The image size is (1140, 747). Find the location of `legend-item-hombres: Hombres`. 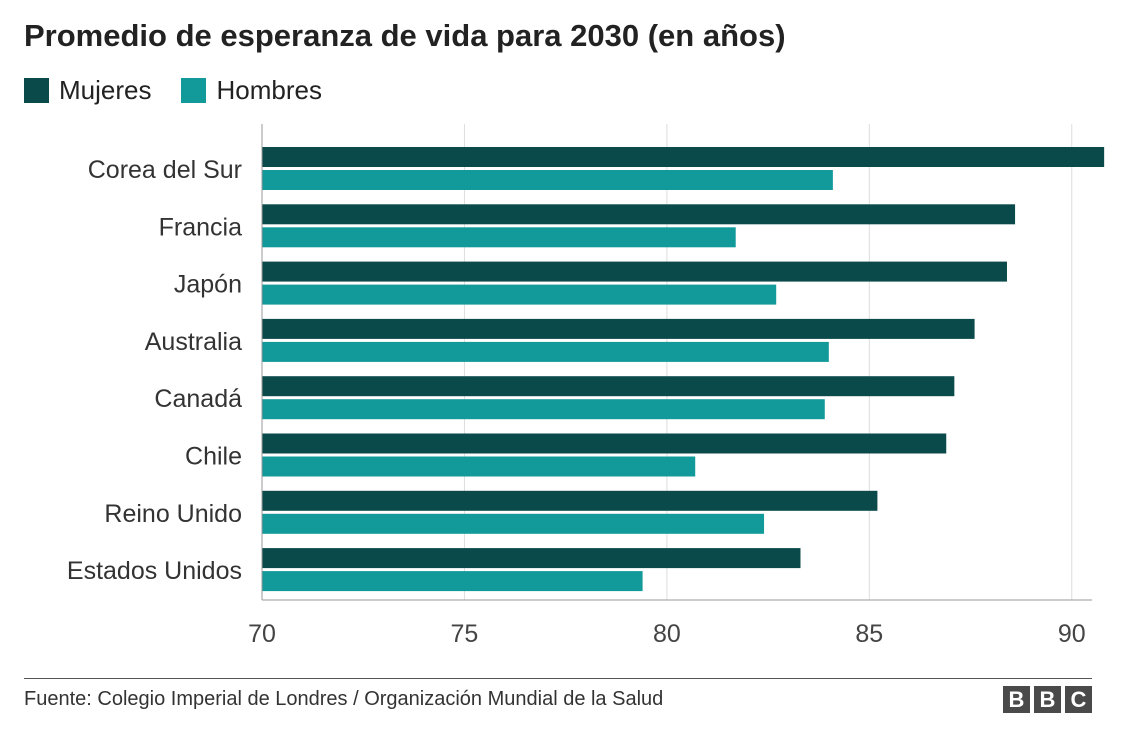

legend-item-hombres: Hombres is located at coordinates (251, 90).